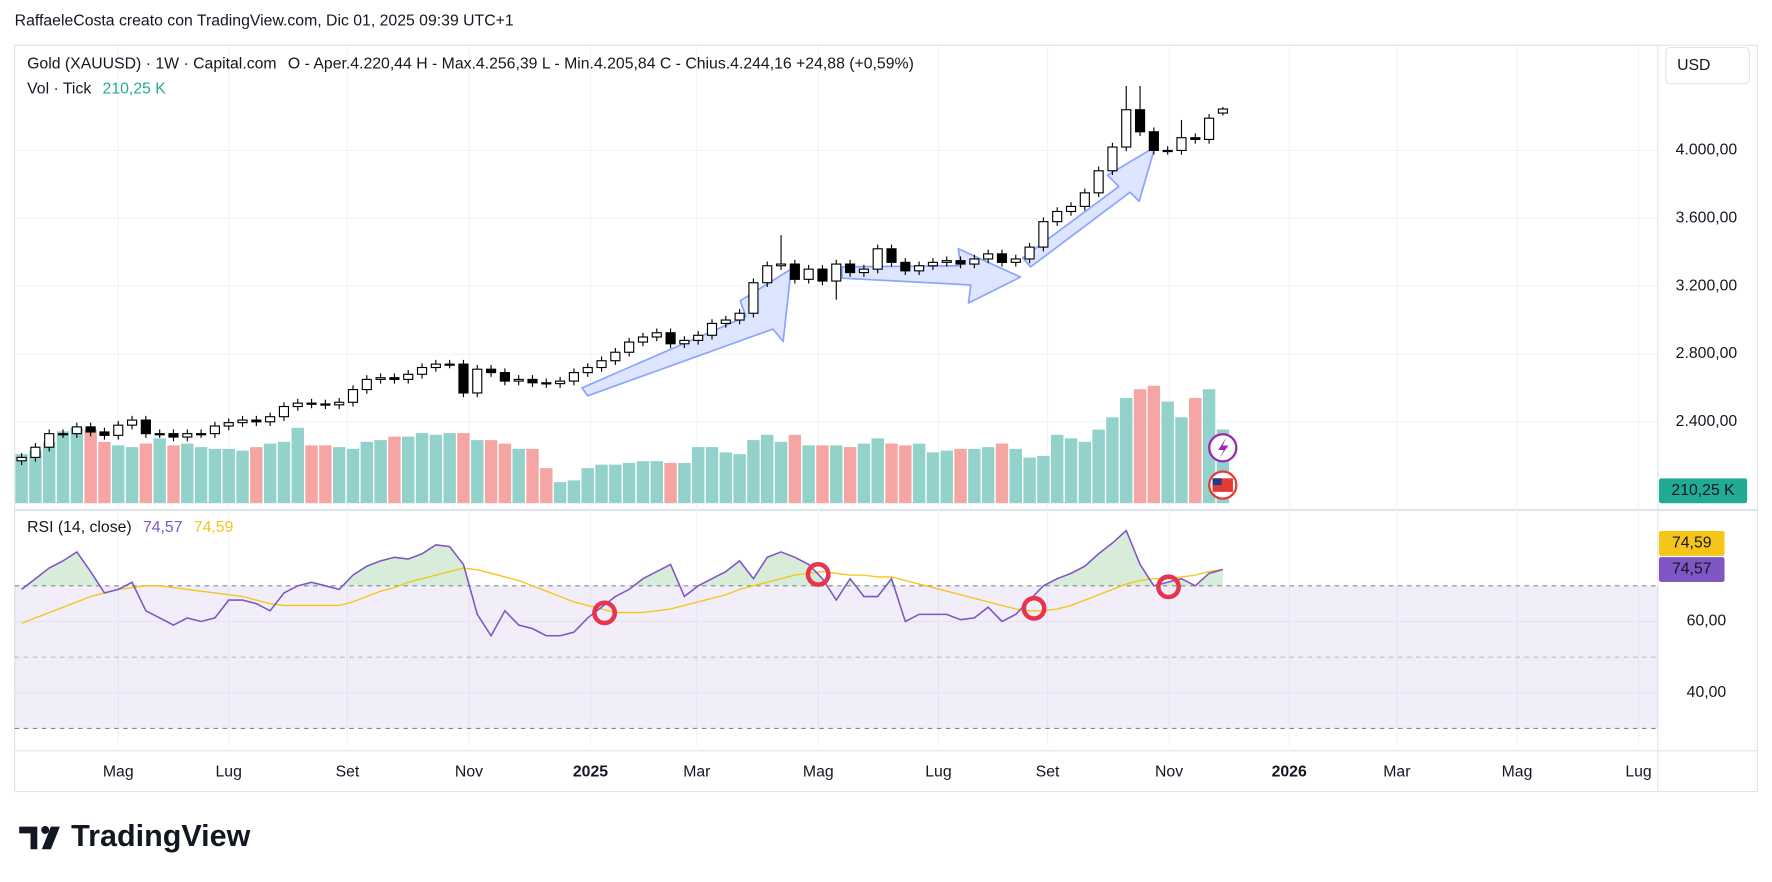 This screenshot has height=882, width=1772. I want to click on volume-title: Vol · Tick, so click(59, 89).